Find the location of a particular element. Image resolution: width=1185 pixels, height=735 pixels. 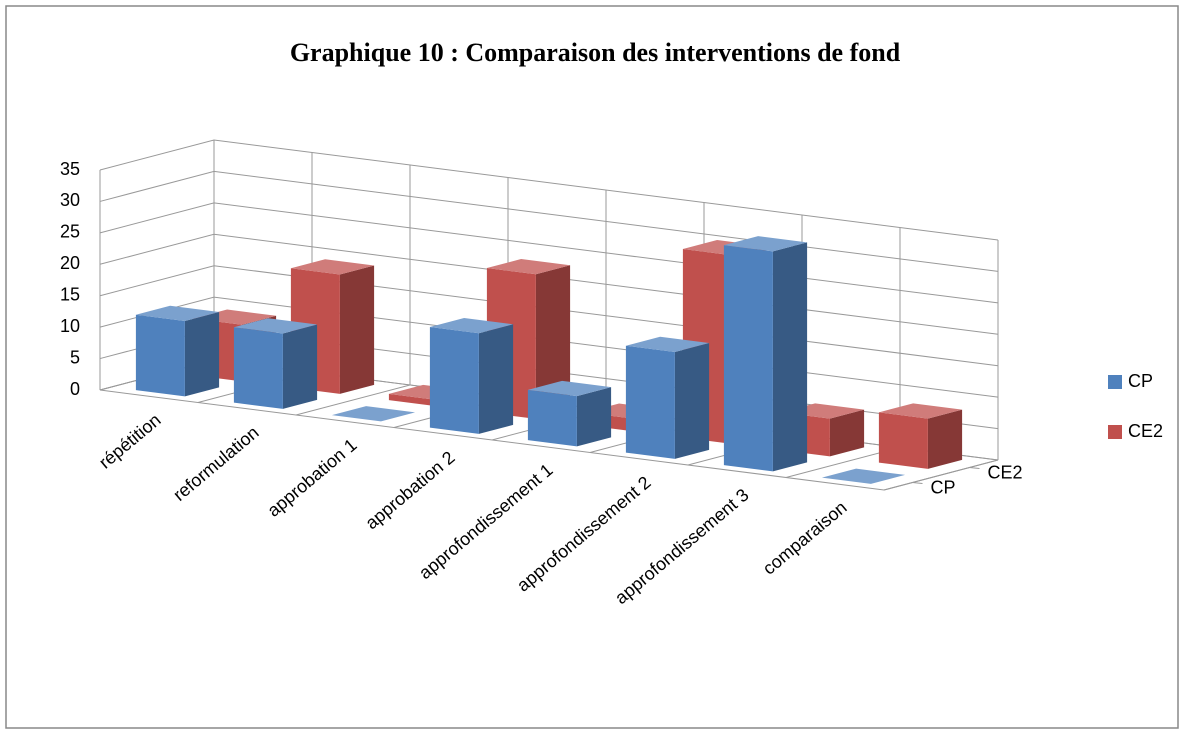

y-tick-label: 0 is located at coordinates (75, 389).